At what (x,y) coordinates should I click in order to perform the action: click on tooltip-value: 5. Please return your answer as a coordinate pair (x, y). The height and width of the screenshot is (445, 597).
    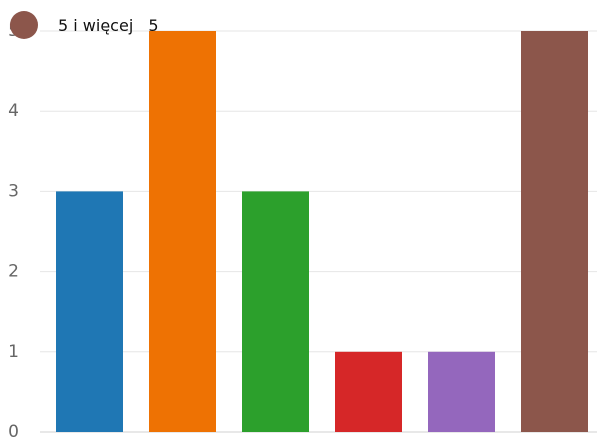
    Looking at the image, I should click on (153, 25).